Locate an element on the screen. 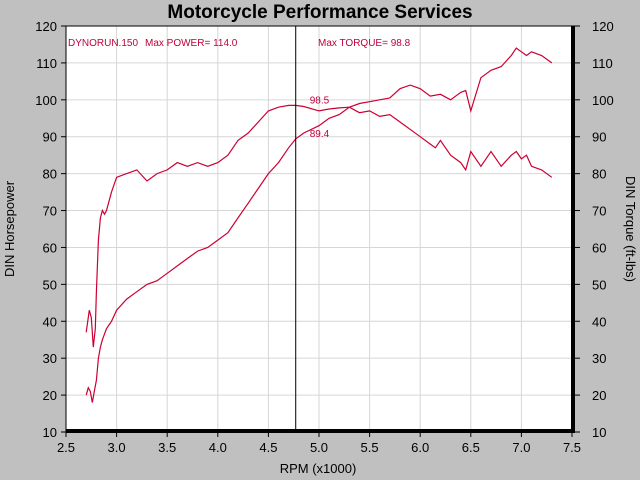  right-tick-label: 110 is located at coordinates (602, 63).